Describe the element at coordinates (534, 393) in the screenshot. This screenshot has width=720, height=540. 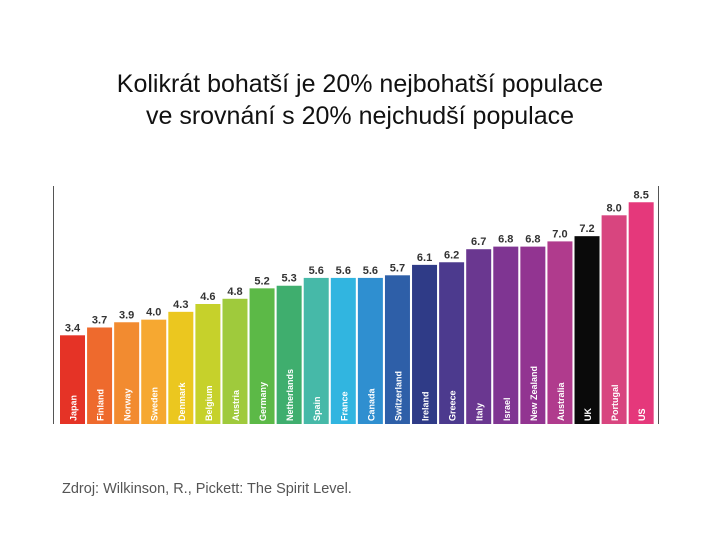
I see `category-label: New Zealand` at that location.